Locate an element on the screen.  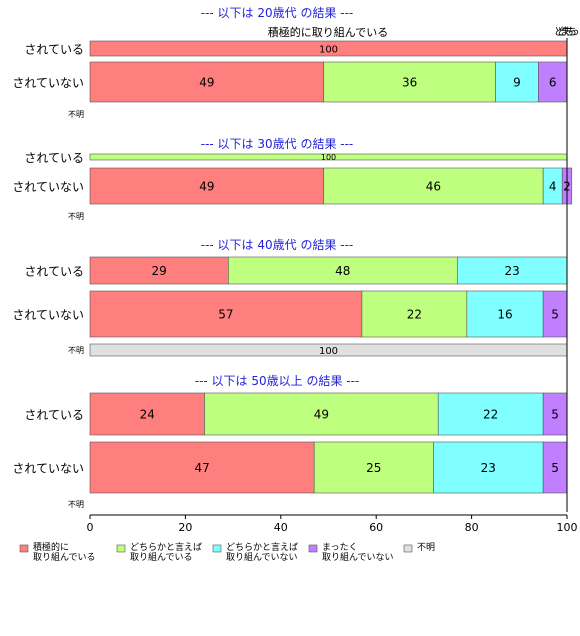
legend-label: まったく is located at coordinates (340, 547).